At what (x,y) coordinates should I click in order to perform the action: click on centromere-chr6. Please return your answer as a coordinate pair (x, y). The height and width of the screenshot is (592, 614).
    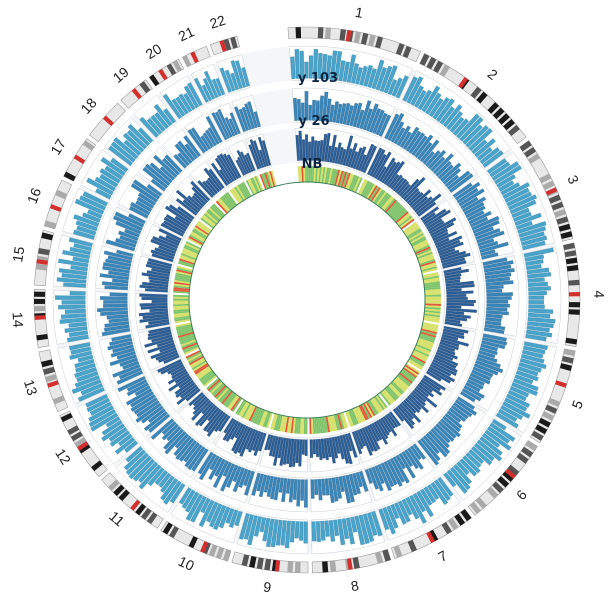
    Looking at the image, I should click on (510, 473).